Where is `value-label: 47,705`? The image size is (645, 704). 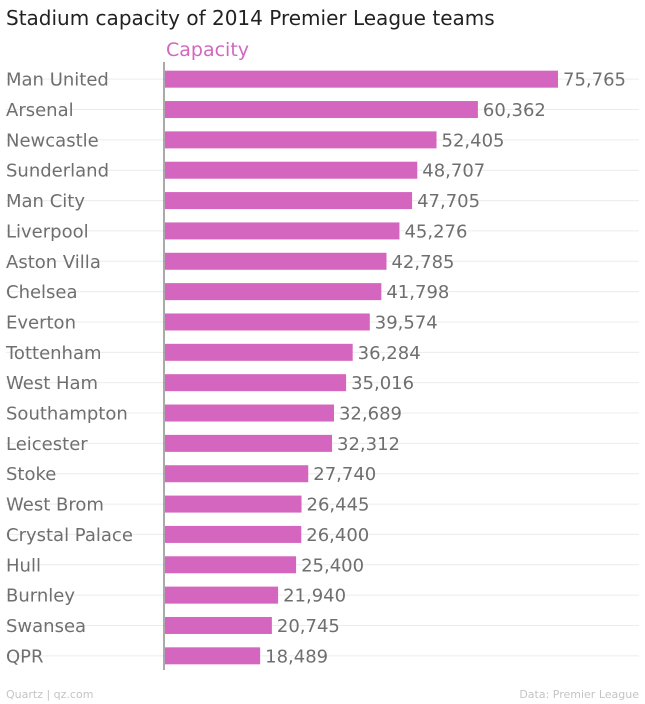 value-label: 47,705 is located at coordinates (448, 201).